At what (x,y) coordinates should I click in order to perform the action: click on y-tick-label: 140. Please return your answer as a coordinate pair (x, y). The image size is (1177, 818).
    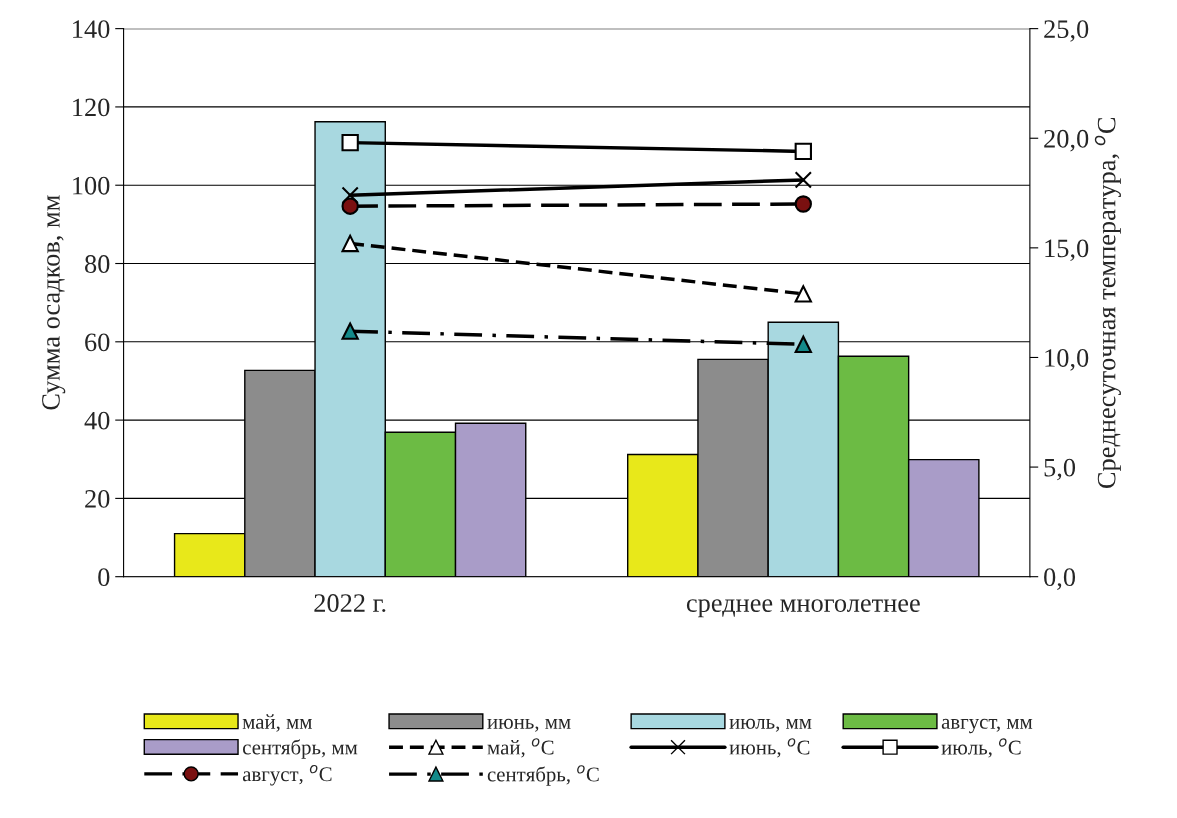
    Looking at the image, I should click on (91, 29).